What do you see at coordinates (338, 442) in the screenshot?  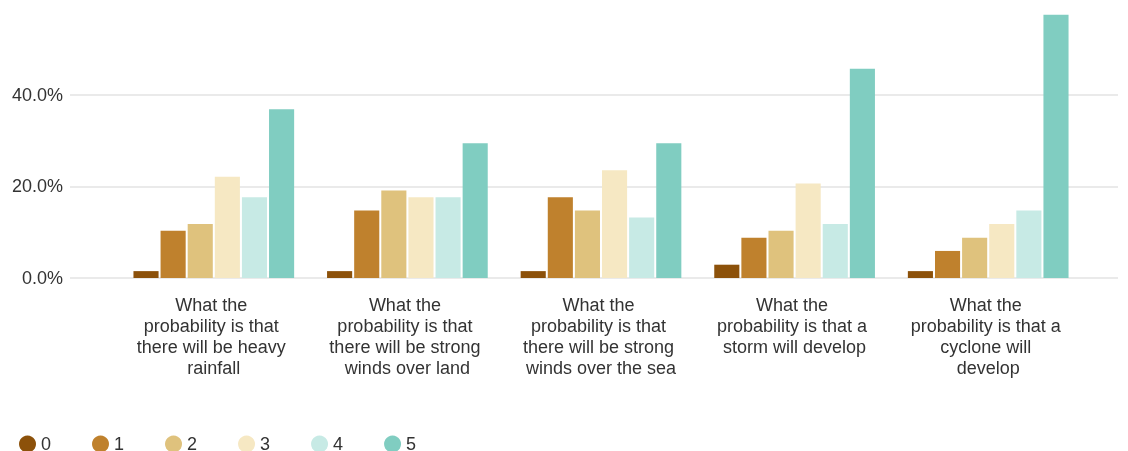 I see `legend-label: 4` at bounding box center [338, 442].